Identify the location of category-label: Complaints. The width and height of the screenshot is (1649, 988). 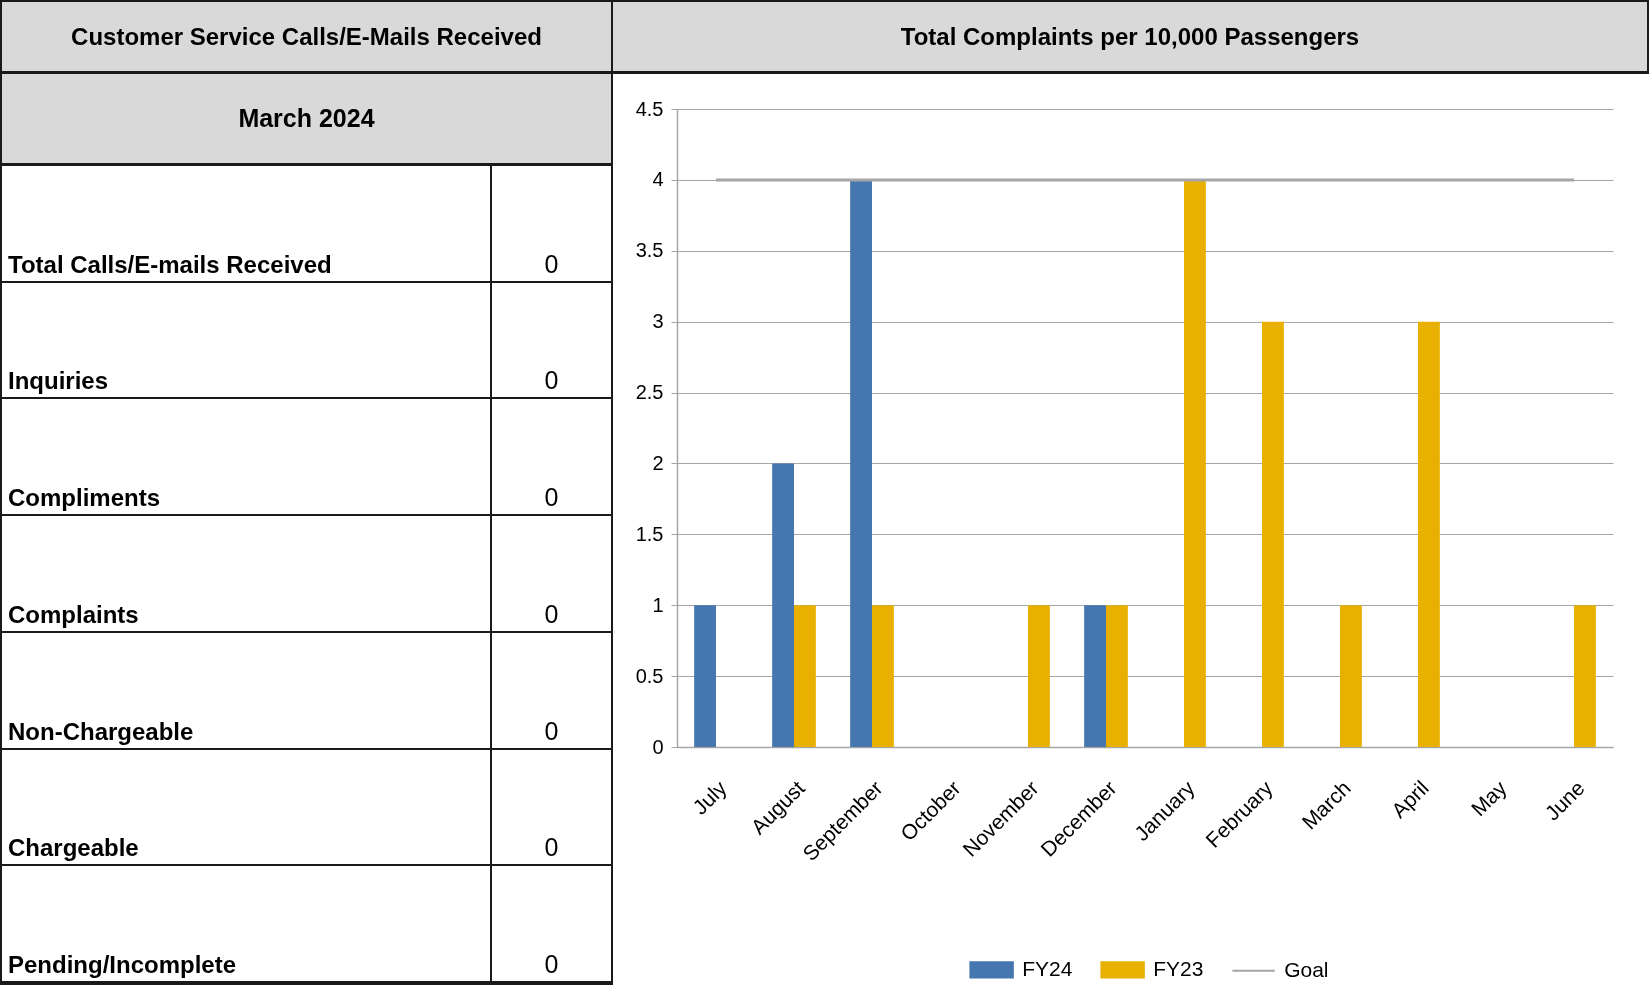
(247, 573).